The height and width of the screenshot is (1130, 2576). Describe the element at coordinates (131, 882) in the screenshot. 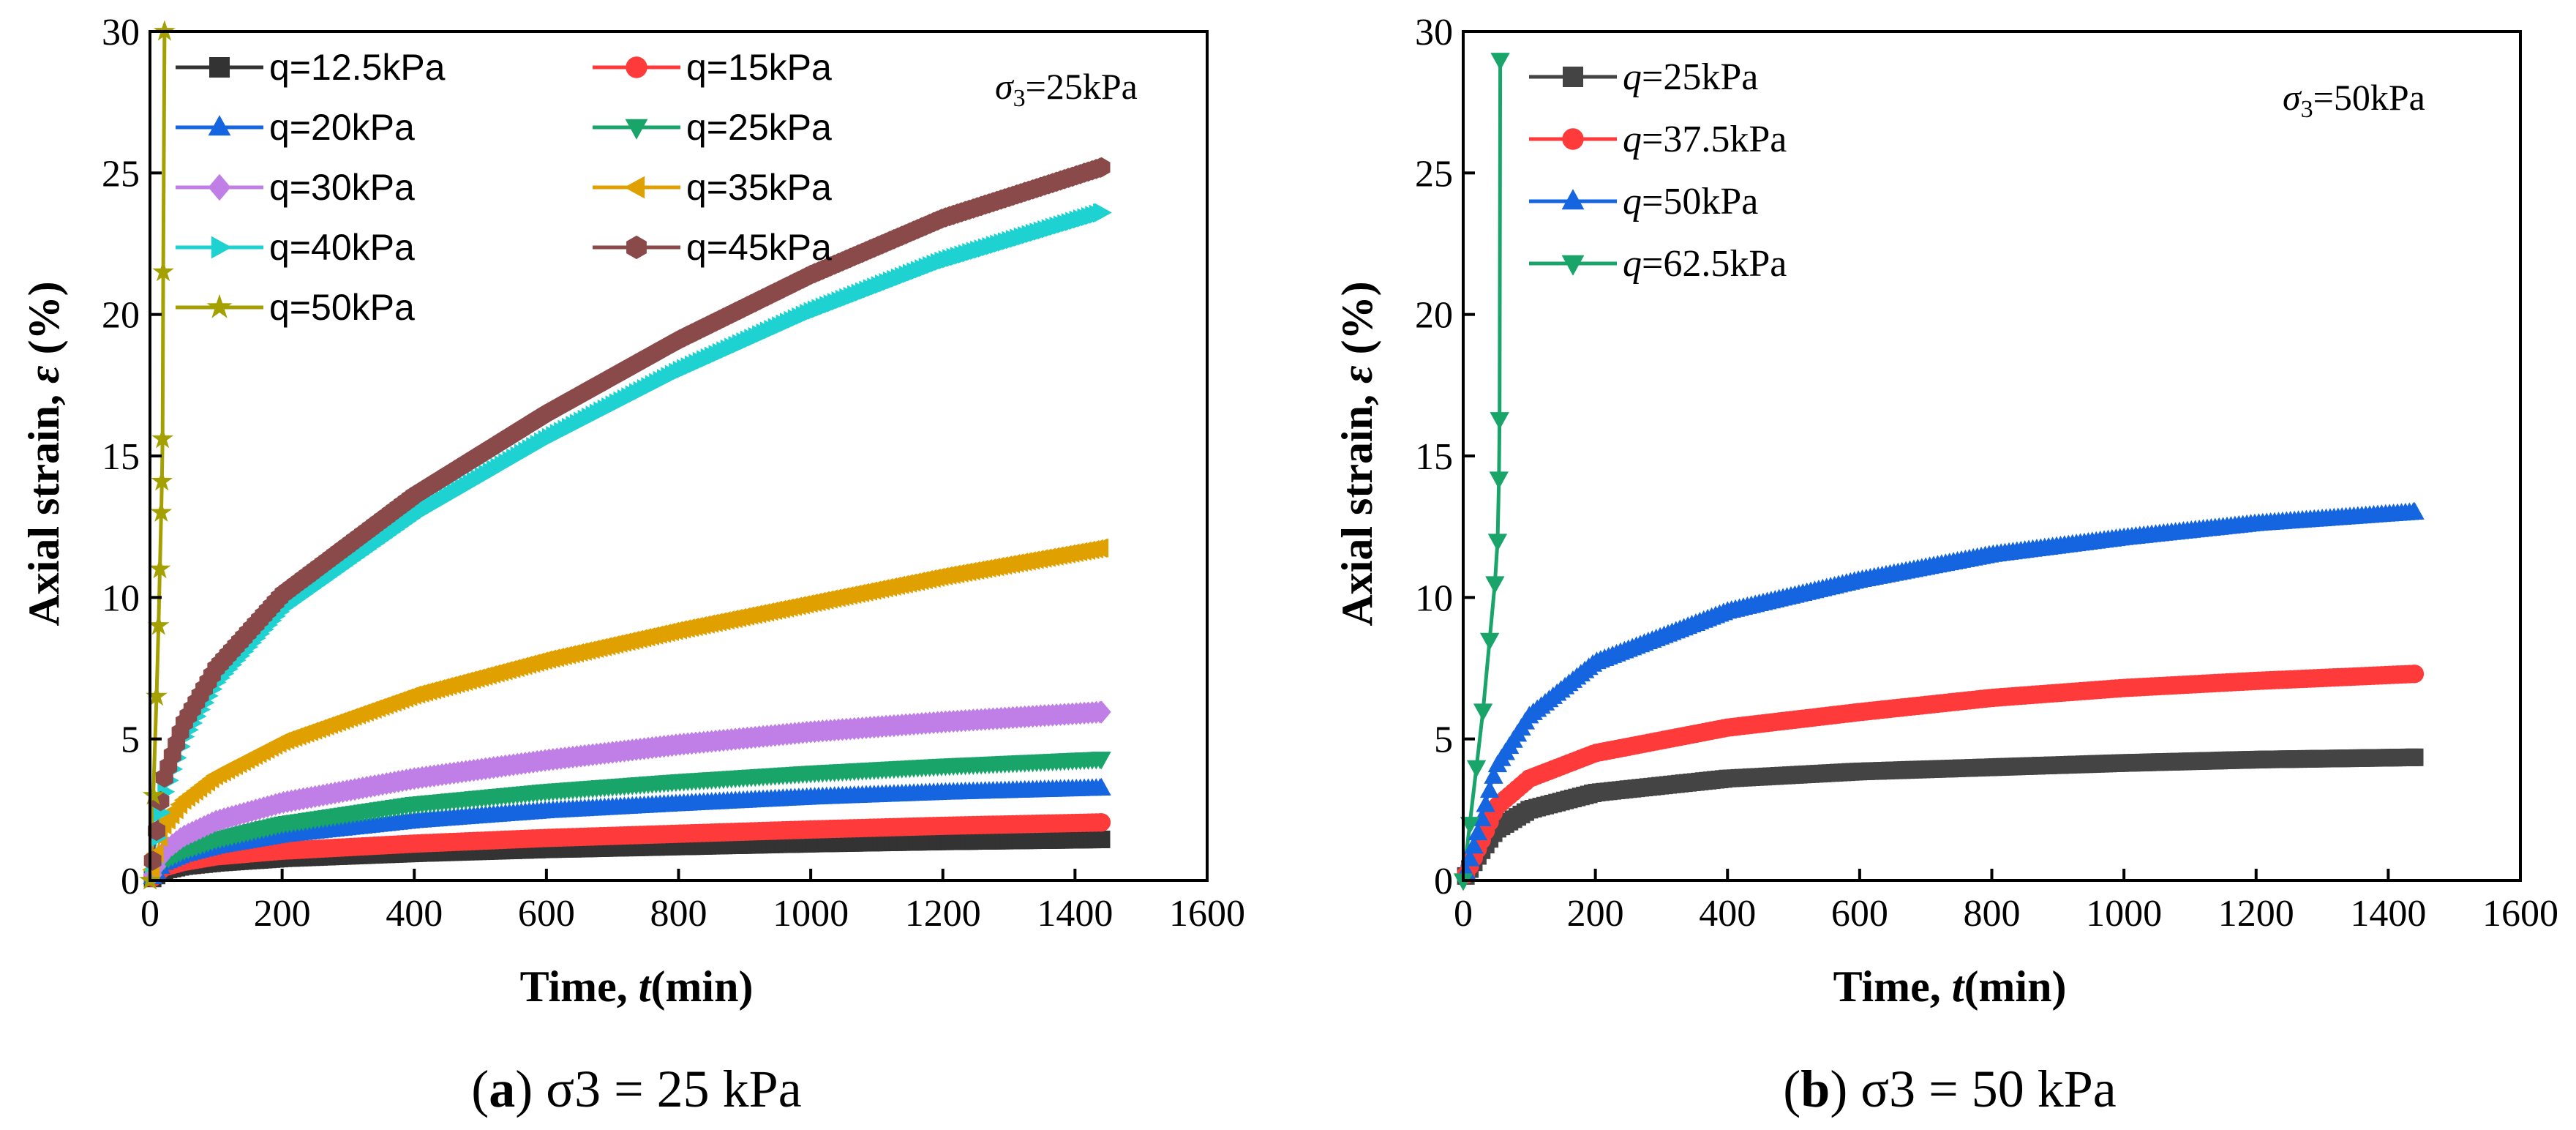

I see `y-tick-label: 0` at that location.